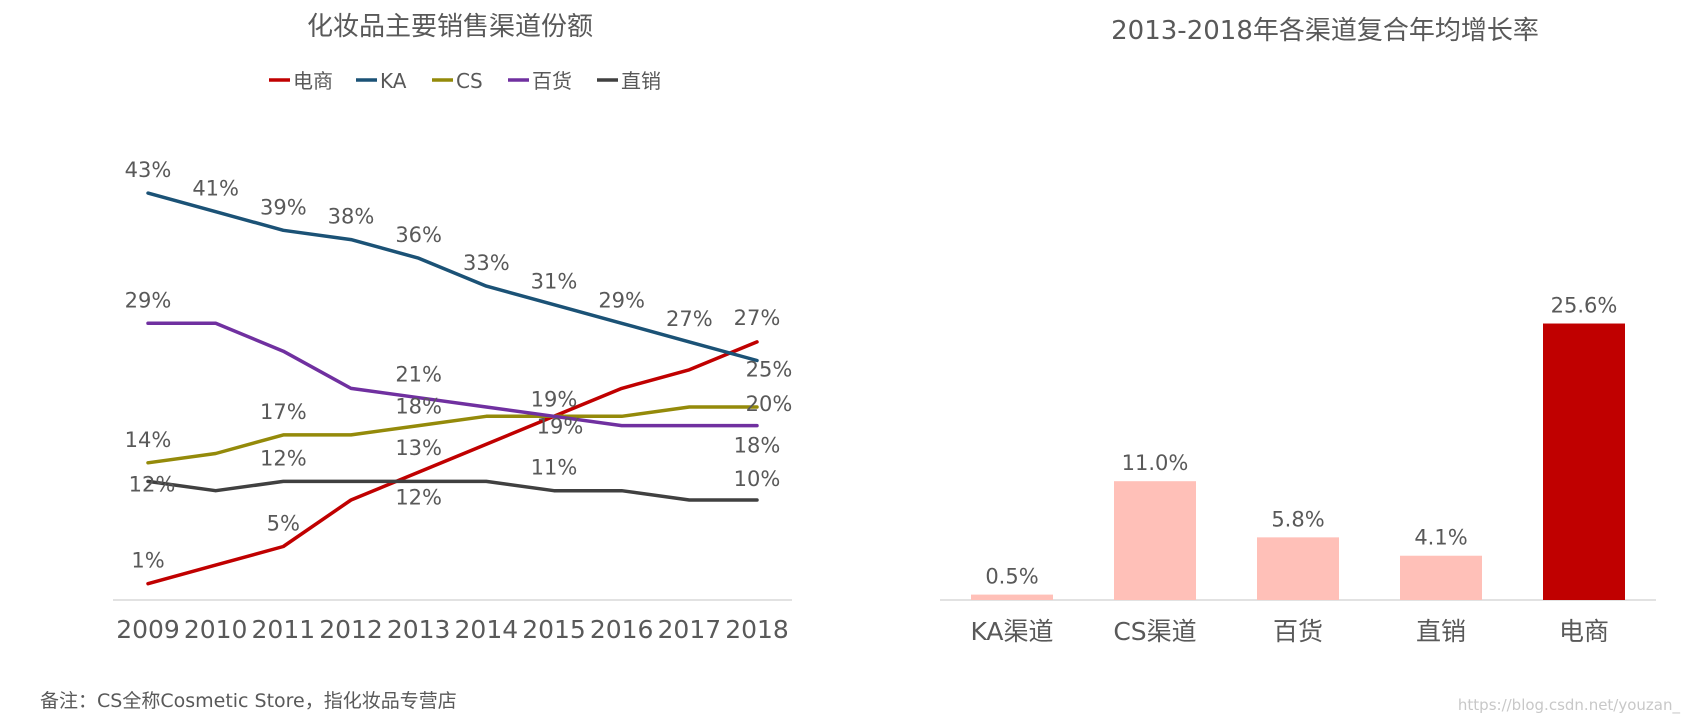 The height and width of the screenshot is (726, 1694). Describe the element at coordinates (148, 170) in the screenshot. I see `data-label-s1-0: 43%` at that location.